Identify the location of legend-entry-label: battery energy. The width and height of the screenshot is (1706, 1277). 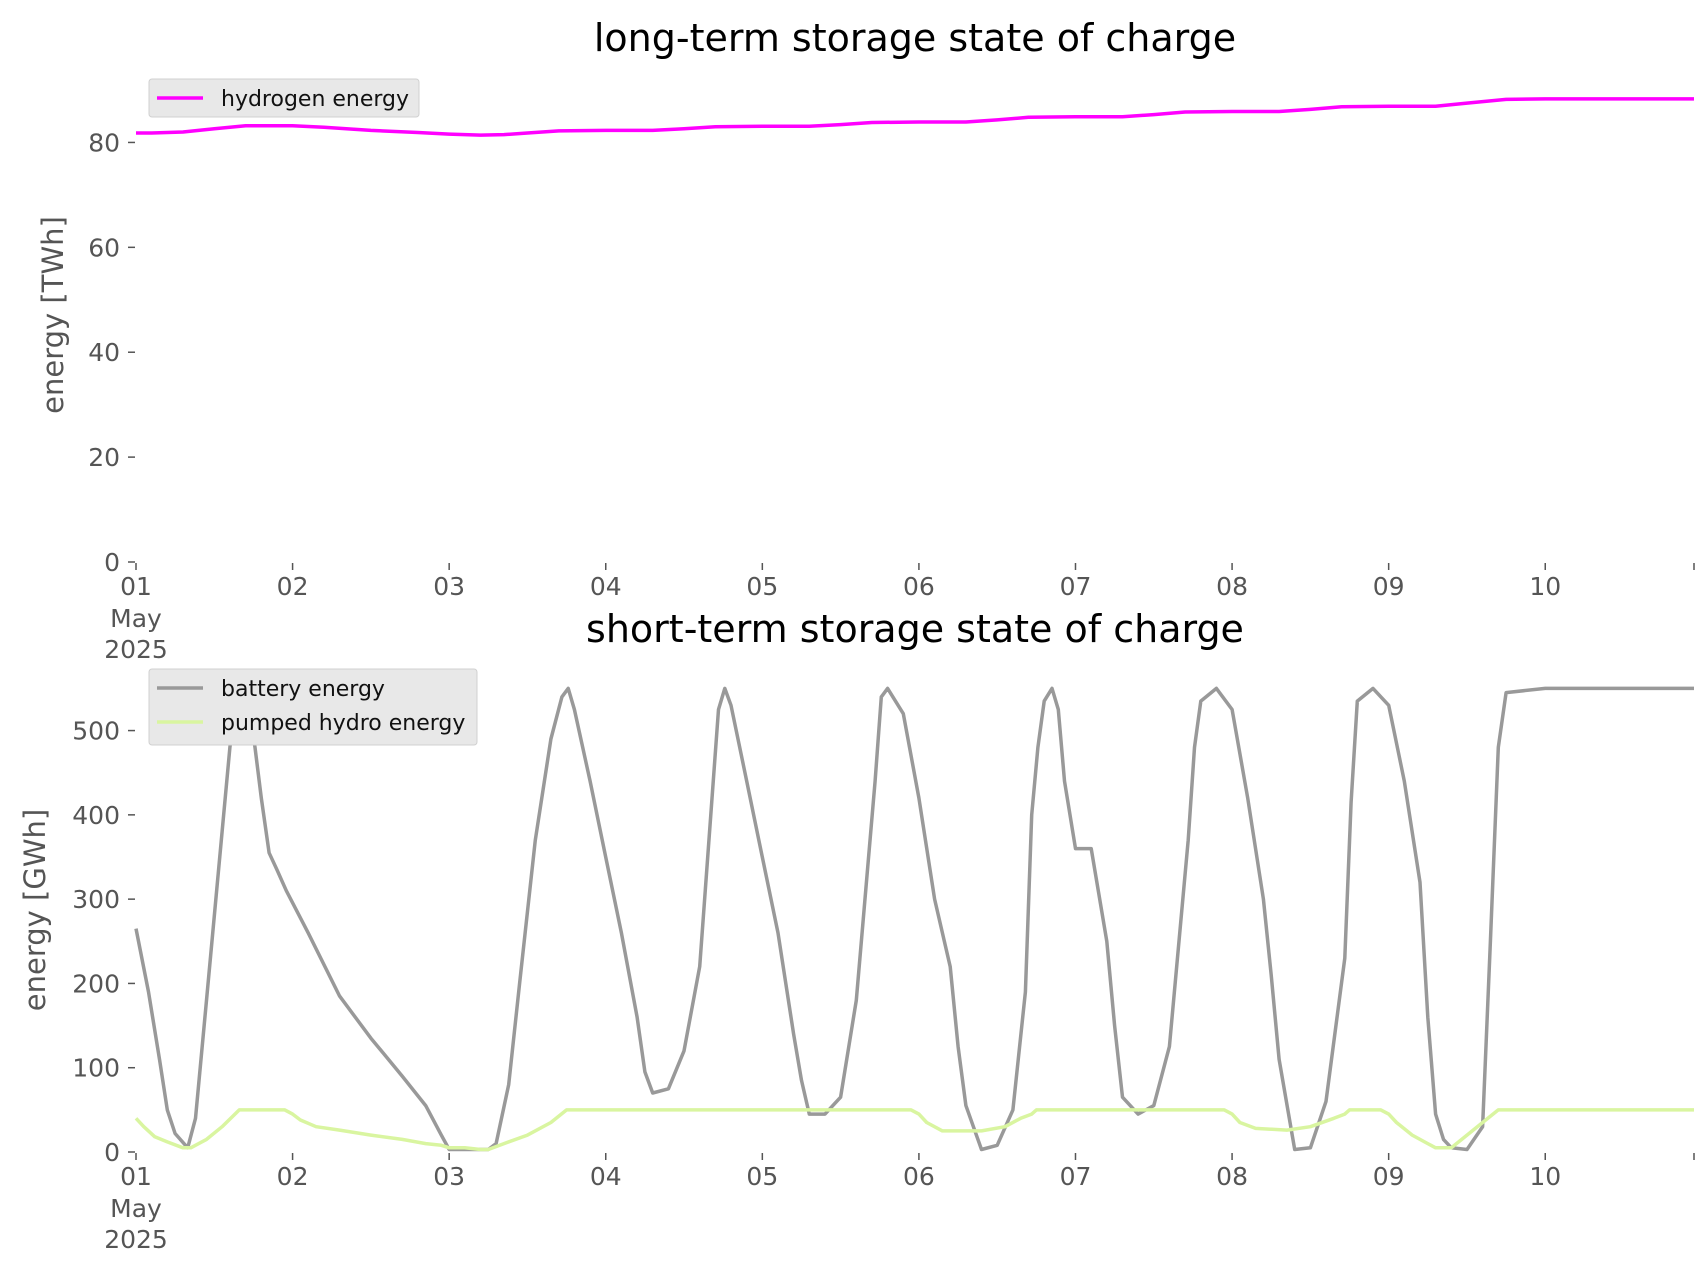
(303, 689).